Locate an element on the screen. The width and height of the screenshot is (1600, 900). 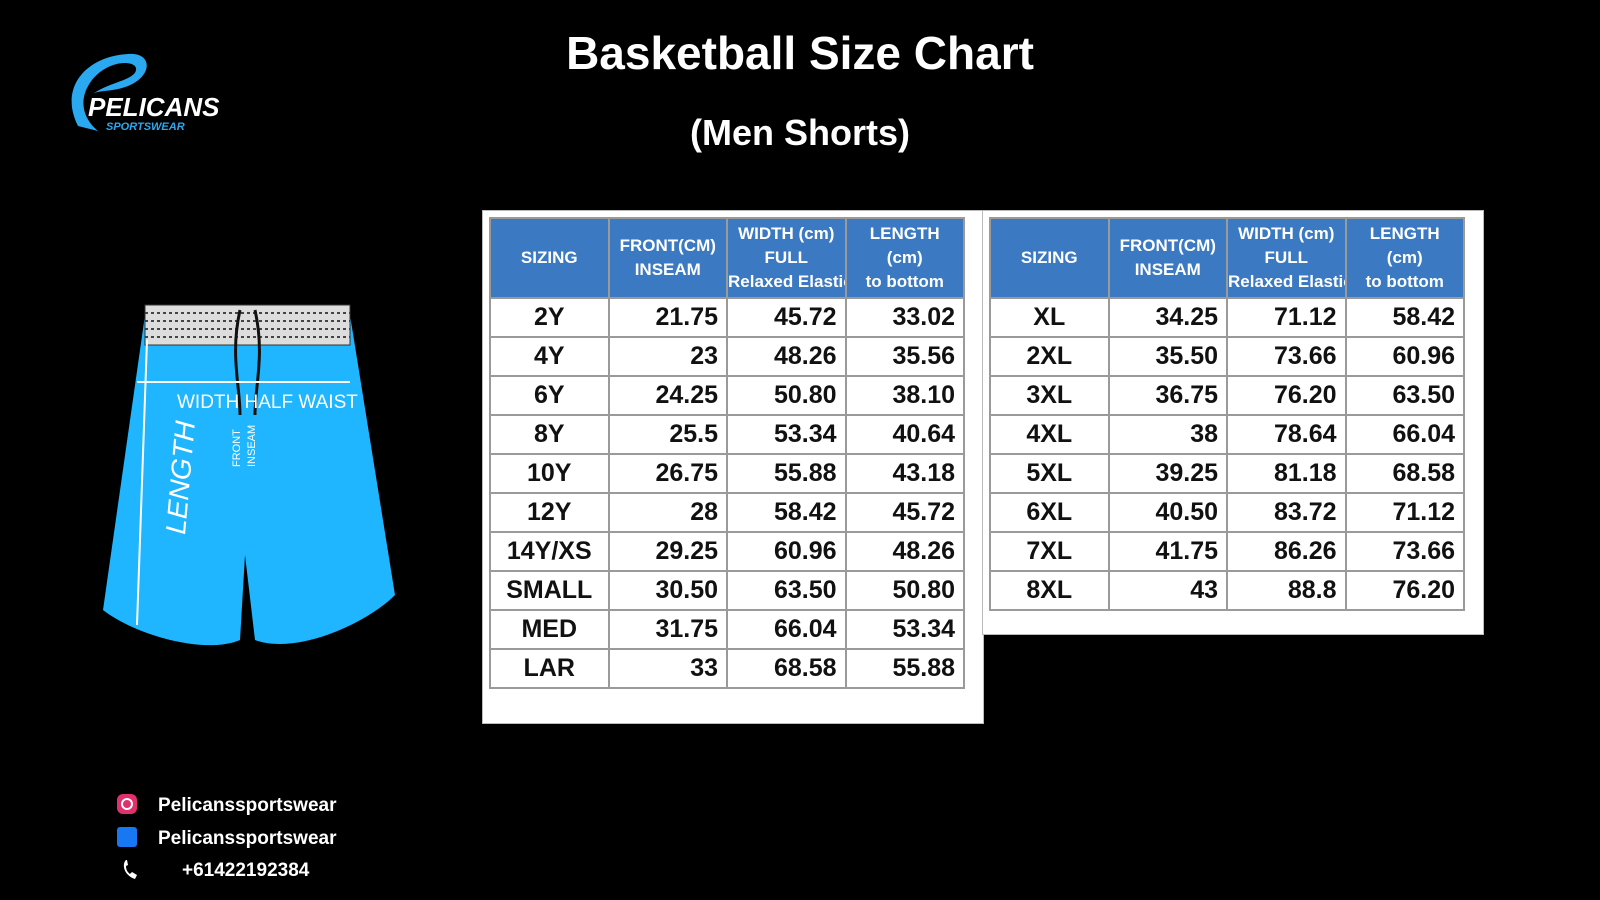
measure-cell: 28 is located at coordinates (667, 512).